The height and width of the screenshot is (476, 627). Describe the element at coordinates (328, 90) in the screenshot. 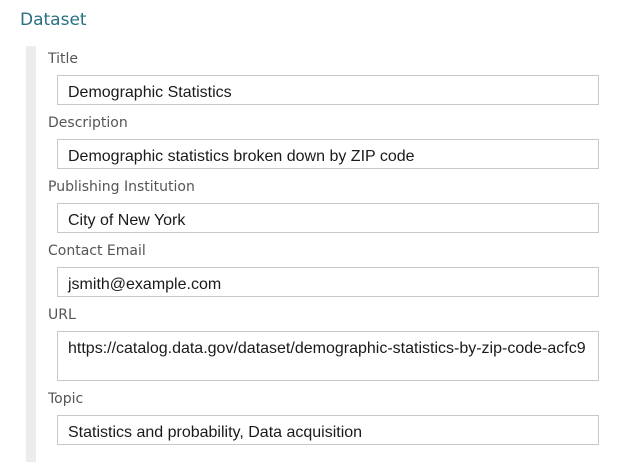

I see `title-field: Demographic Statistics` at that location.